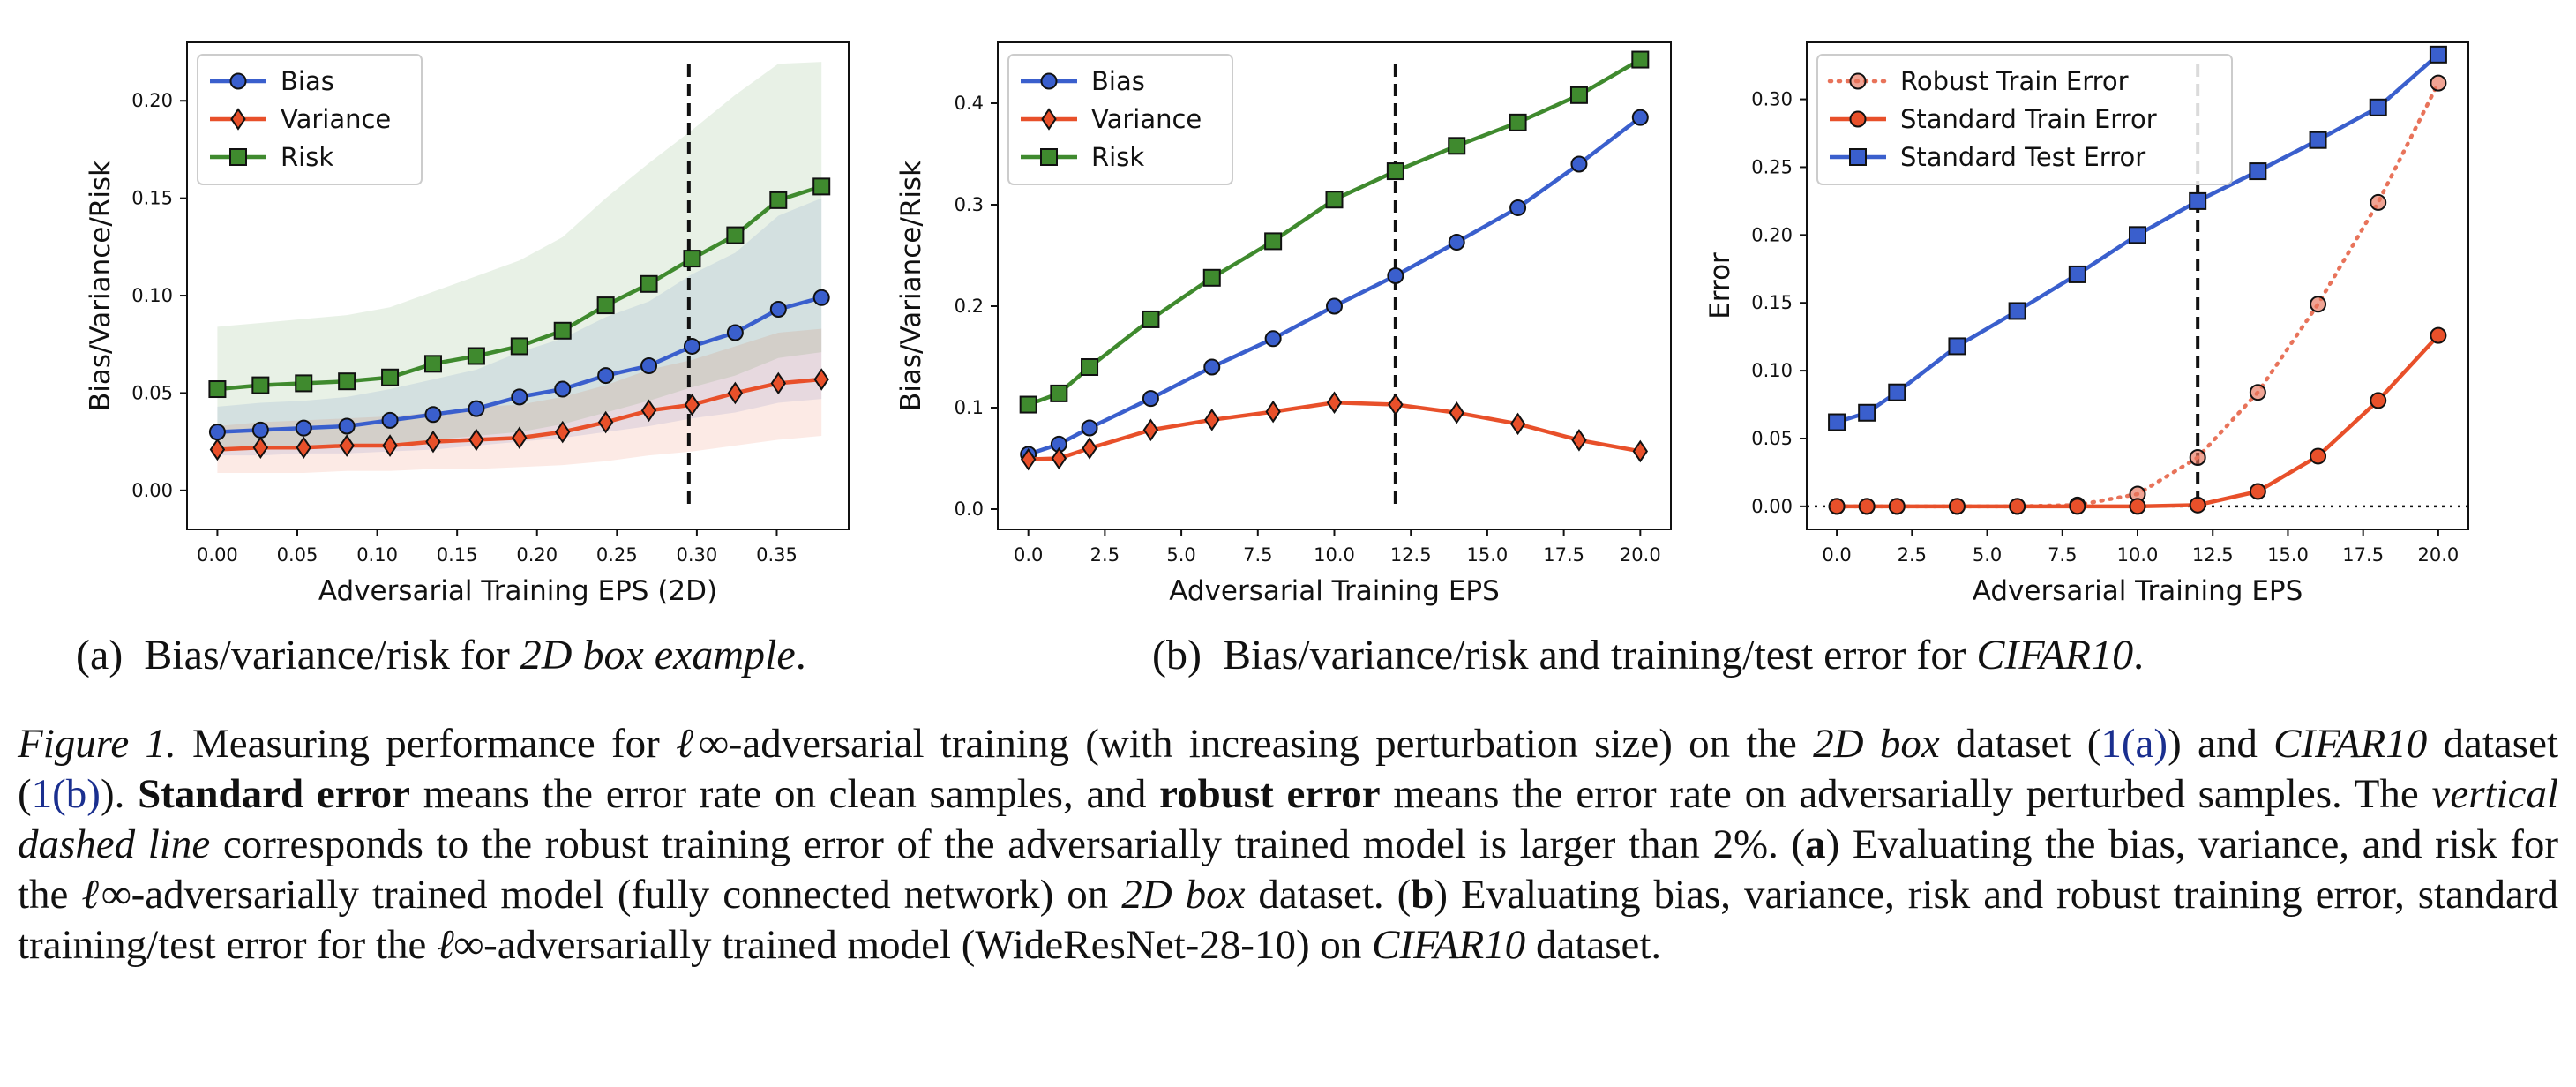 The width and height of the screenshot is (2576, 1087). I want to click on chart-b-xtick-label: 20.0, so click(1641, 555).